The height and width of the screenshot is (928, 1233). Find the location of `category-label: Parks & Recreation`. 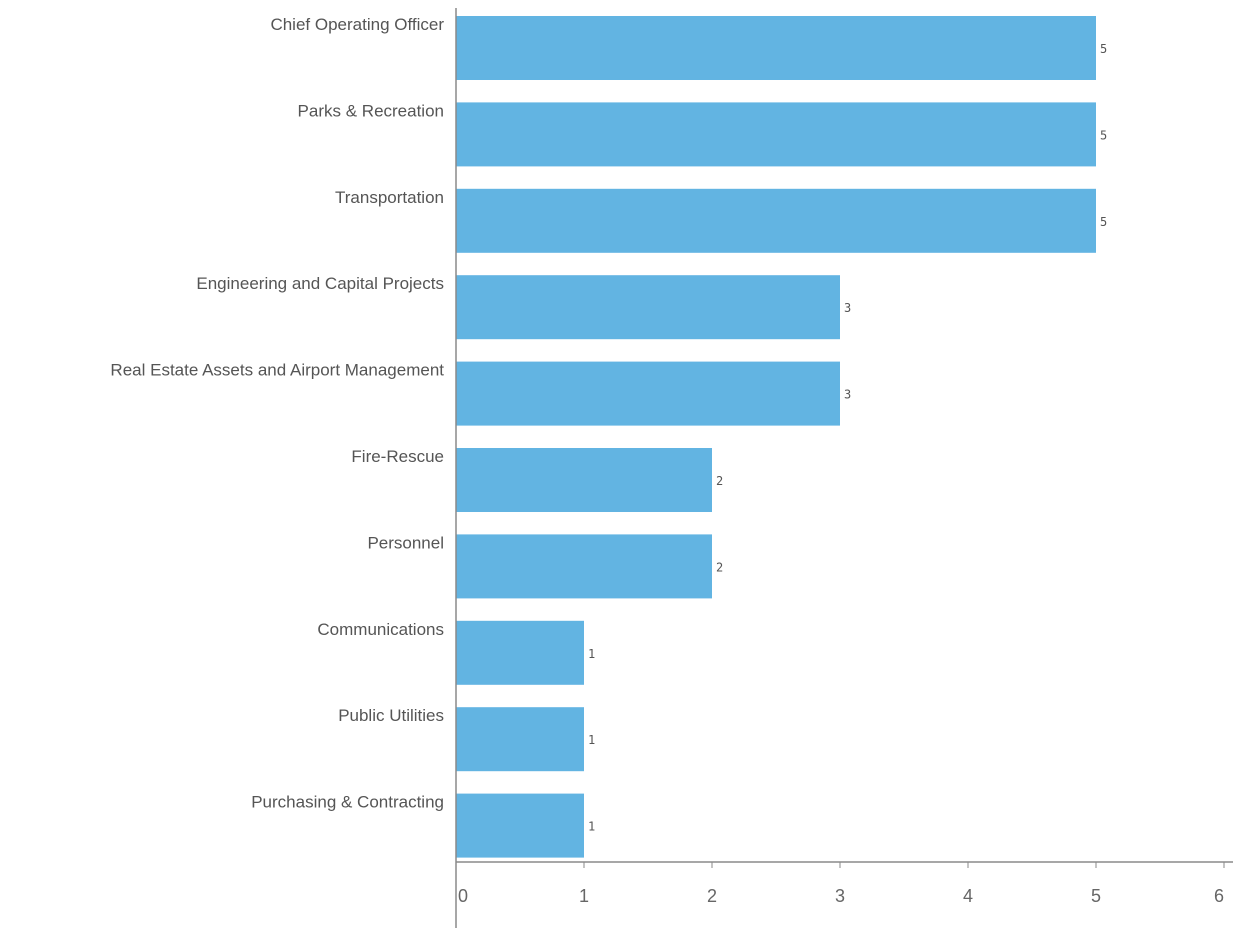

category-label: Parks & Recreation is located at coordinates (371, 110).